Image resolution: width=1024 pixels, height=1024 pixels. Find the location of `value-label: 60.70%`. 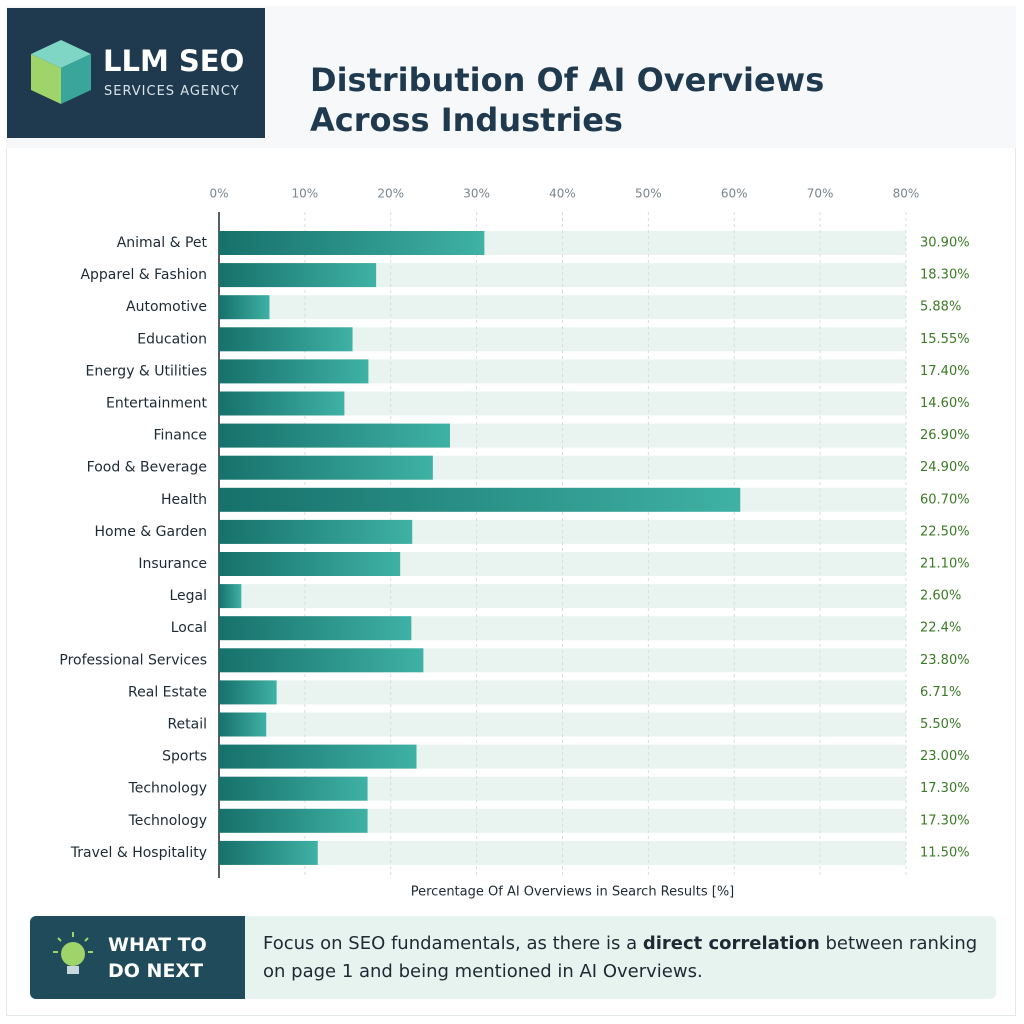

value-label: 60.70% is located at coordinates (945, 499).